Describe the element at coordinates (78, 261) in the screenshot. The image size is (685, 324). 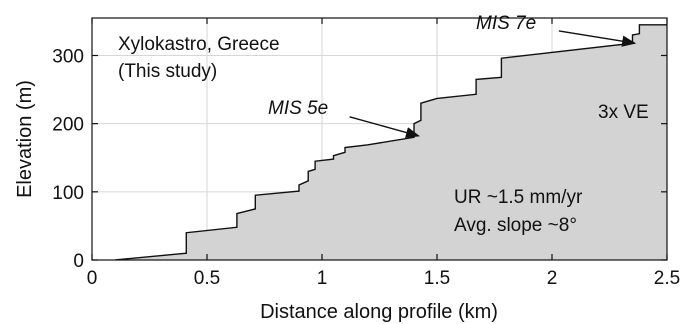
I see `y-tick-label: 0` at that location.